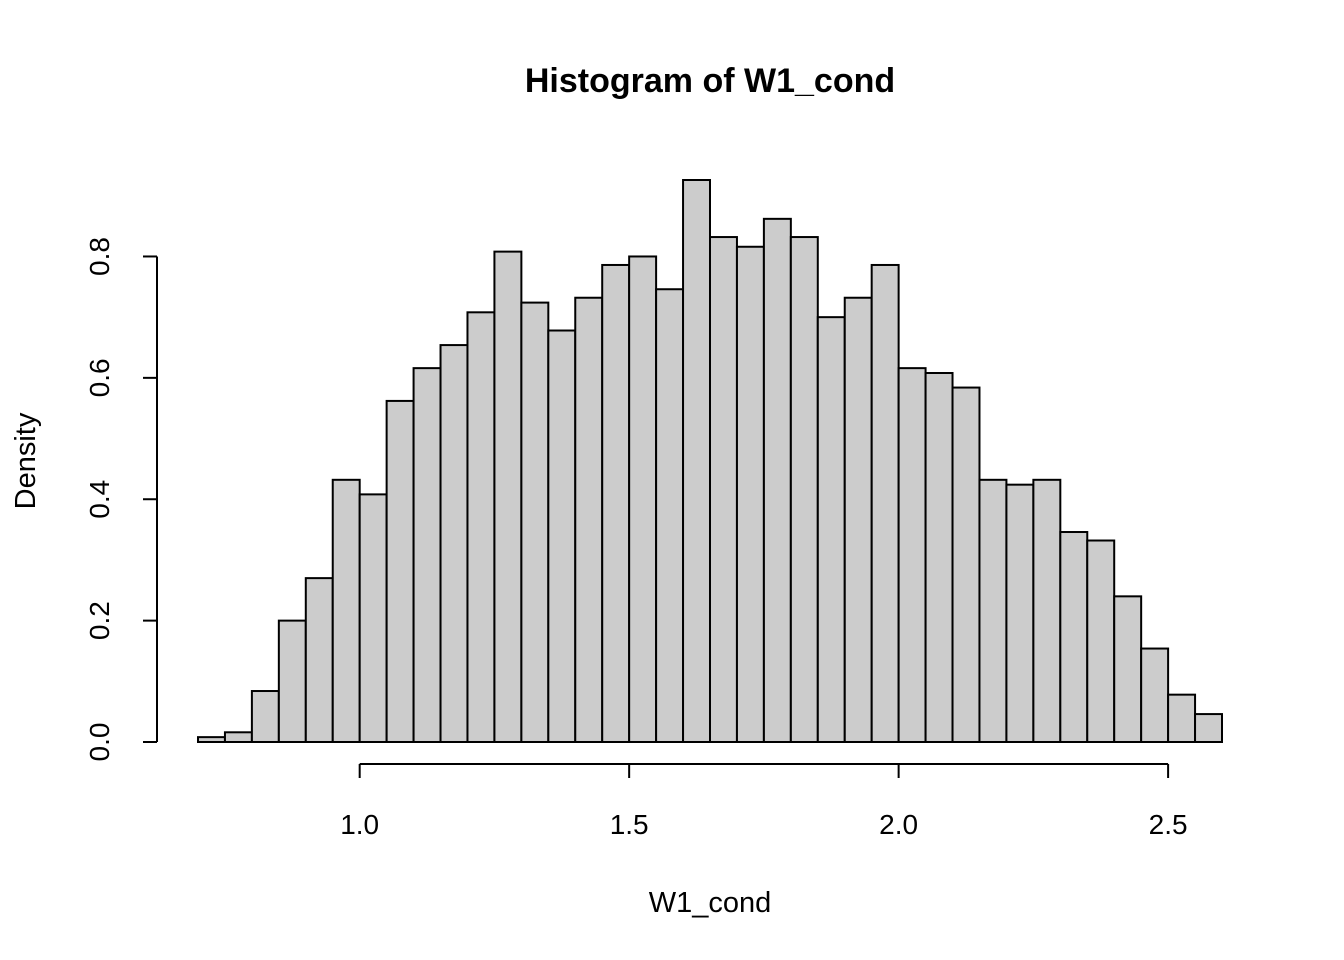 The image size is (1344, 960). Describe the element at coordinates (629, 824) in the screenshot. I see `x-tick-label: 1.5` at that location.